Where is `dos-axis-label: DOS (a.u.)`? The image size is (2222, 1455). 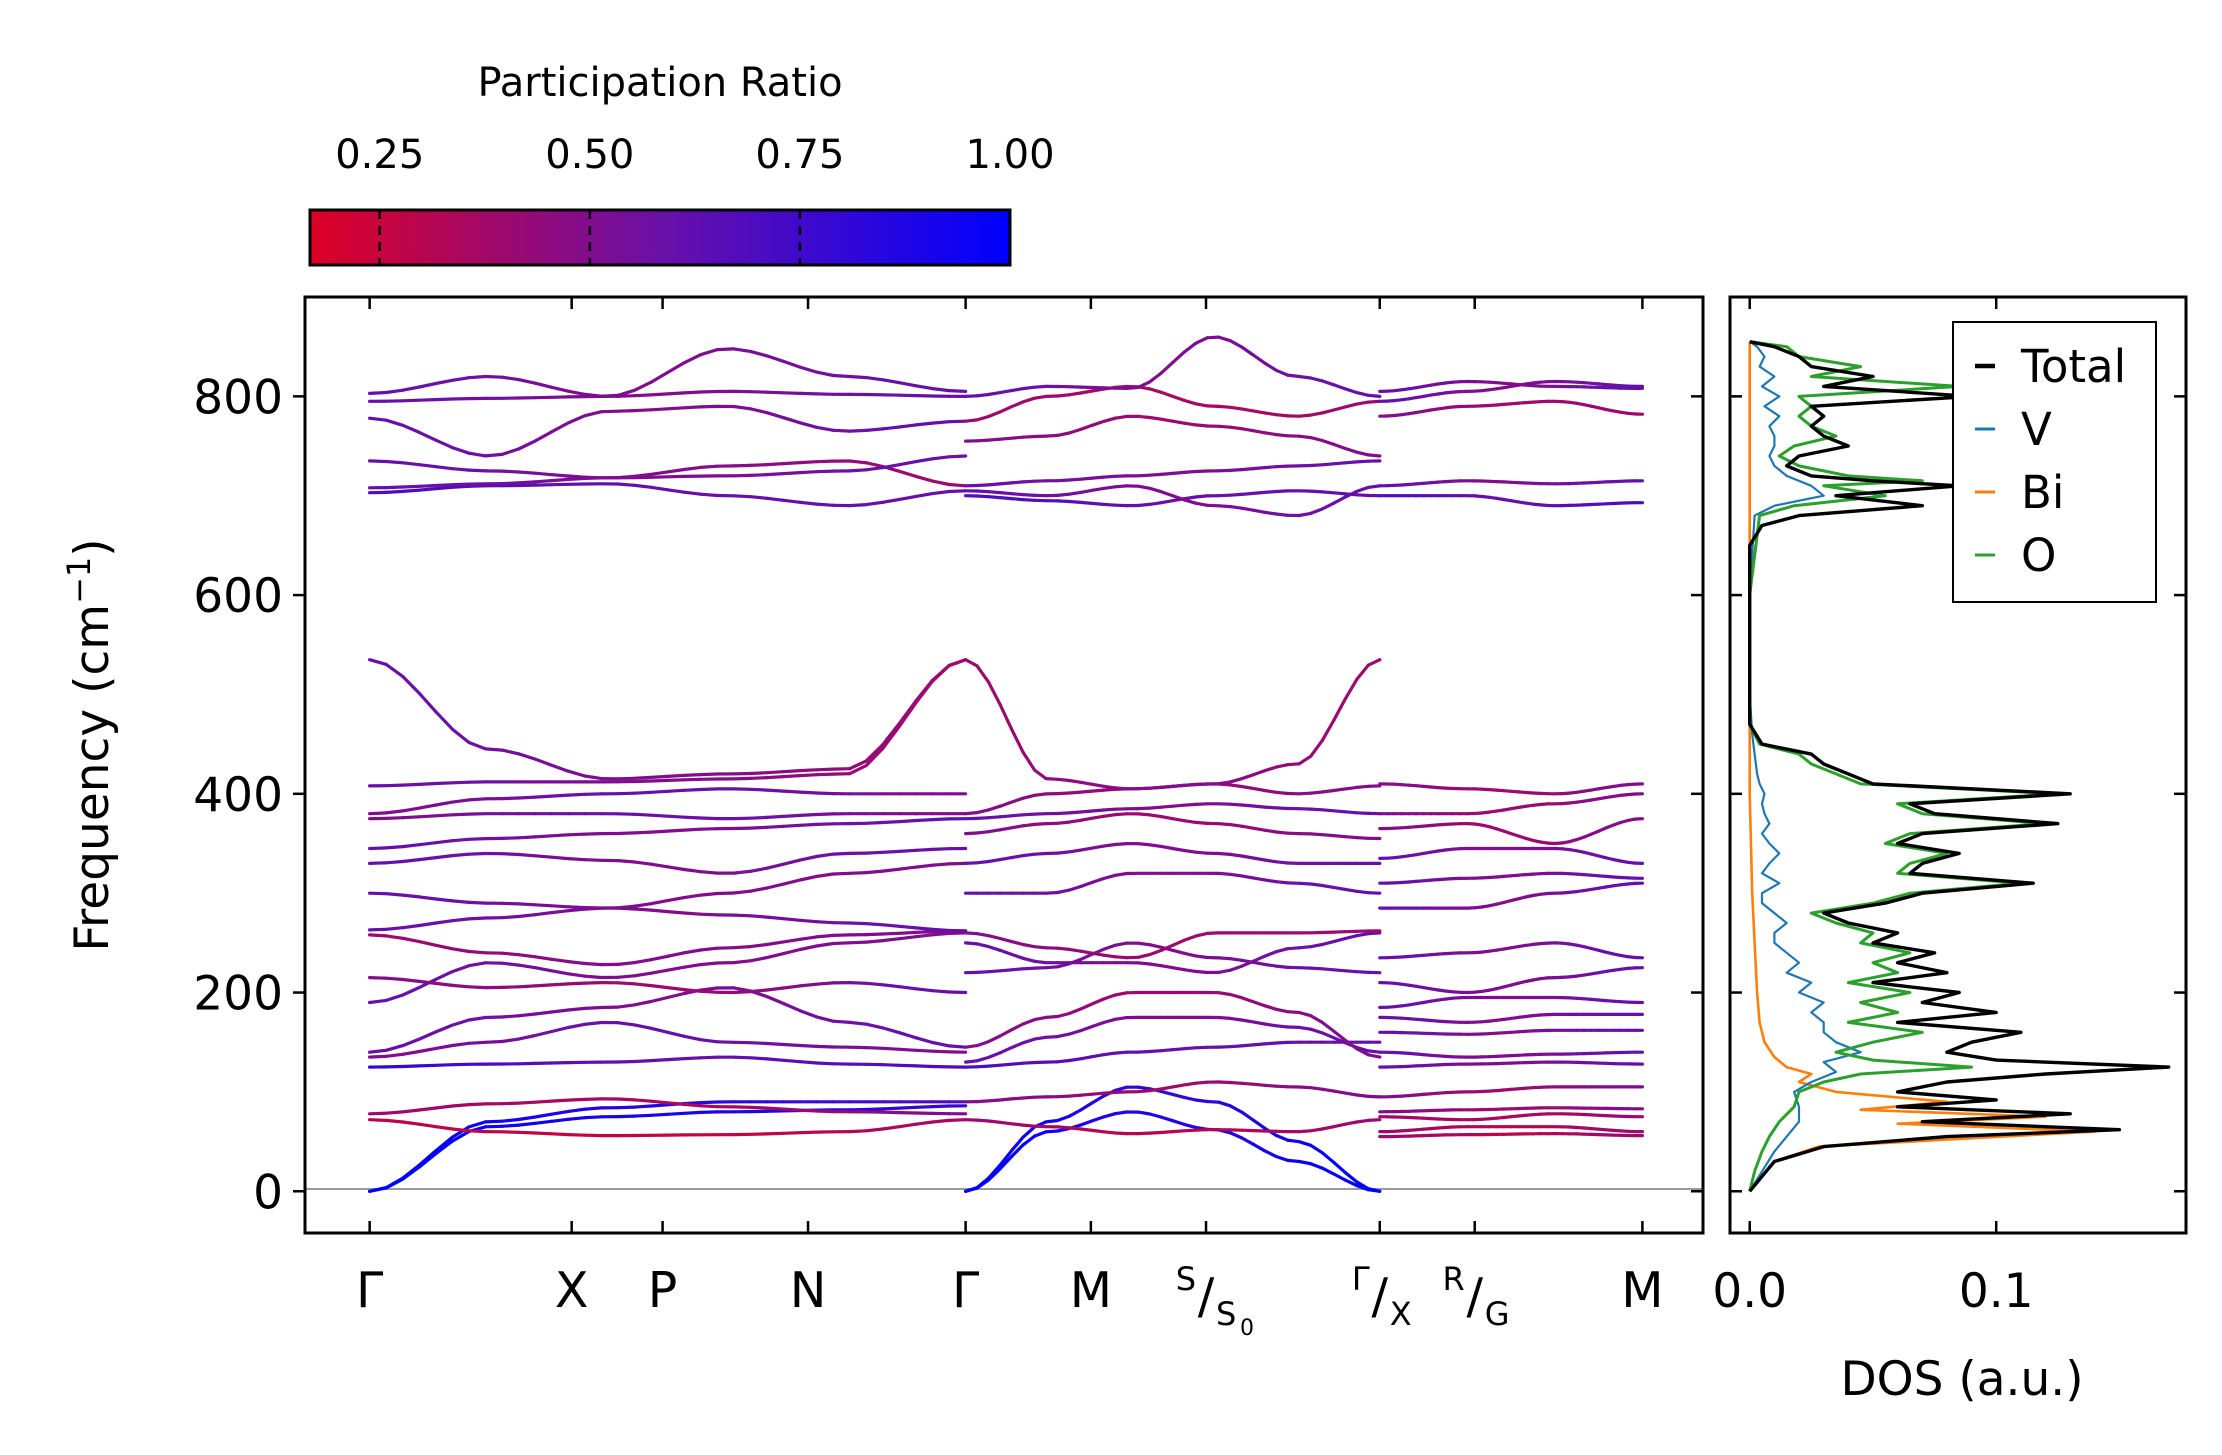 dos-axis-label: DOS (a.u.) is located at coordinates (1961, 1379).